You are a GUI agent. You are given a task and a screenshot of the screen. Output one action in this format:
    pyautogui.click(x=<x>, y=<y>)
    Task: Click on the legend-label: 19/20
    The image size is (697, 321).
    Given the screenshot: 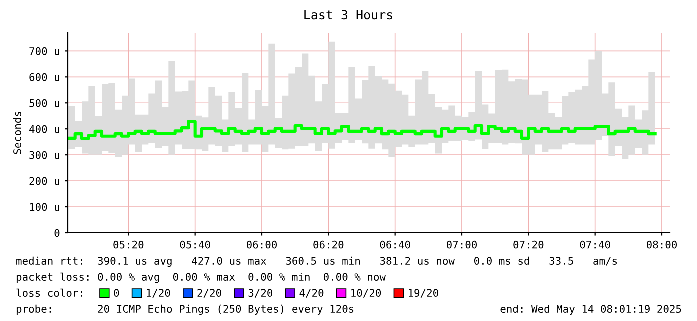 What is the action you would take?
    pyautogui.click(x=423, y=293)
    